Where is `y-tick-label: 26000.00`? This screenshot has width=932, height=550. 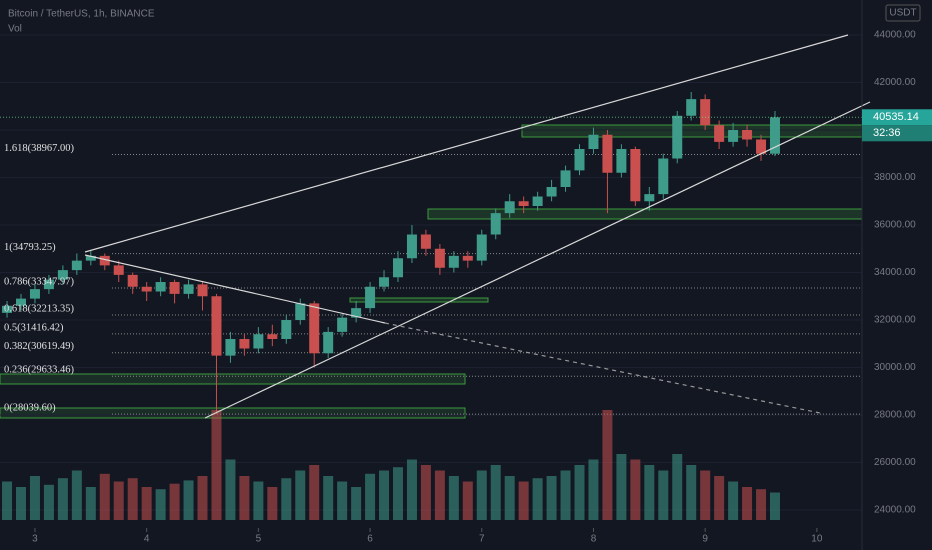 y-tick-label: 26000.00 is located at coordinates (895, 462).